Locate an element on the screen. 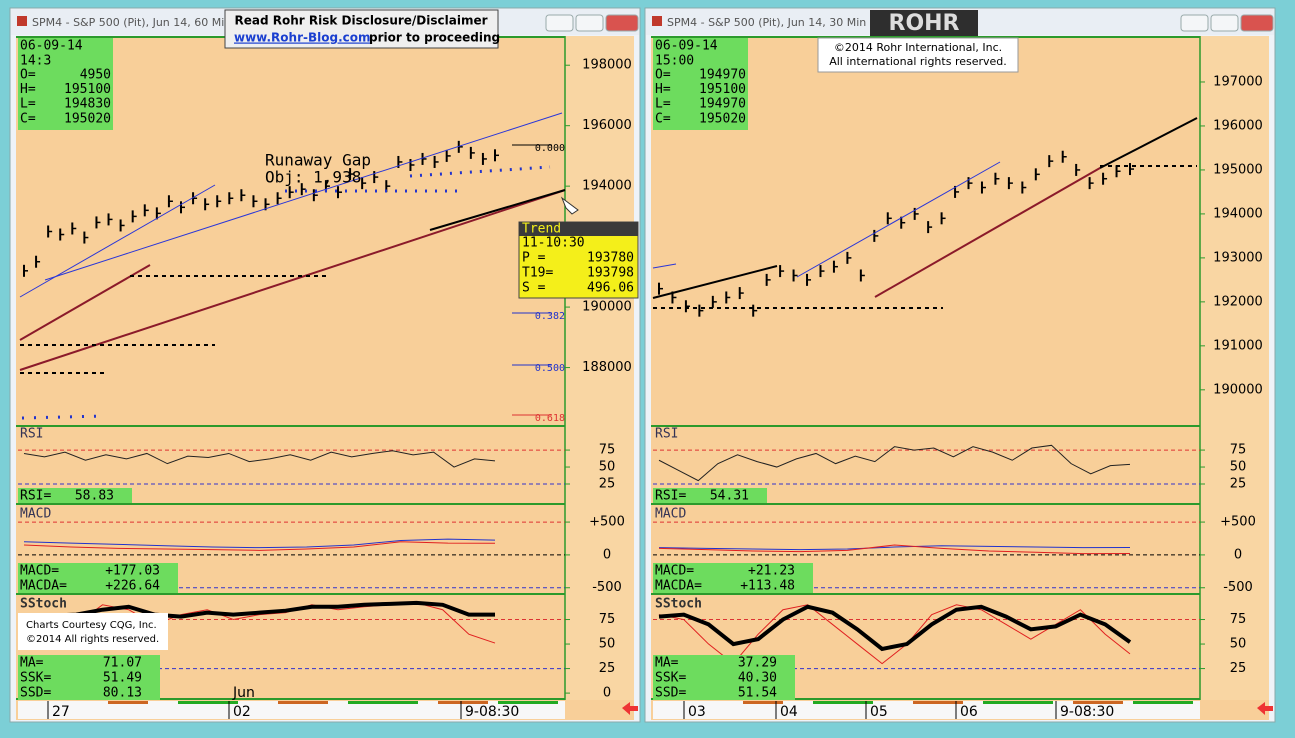 The height and width of the screenshot is (738, 1295). stat-label: SSK= is located at coordinates (35, 678).